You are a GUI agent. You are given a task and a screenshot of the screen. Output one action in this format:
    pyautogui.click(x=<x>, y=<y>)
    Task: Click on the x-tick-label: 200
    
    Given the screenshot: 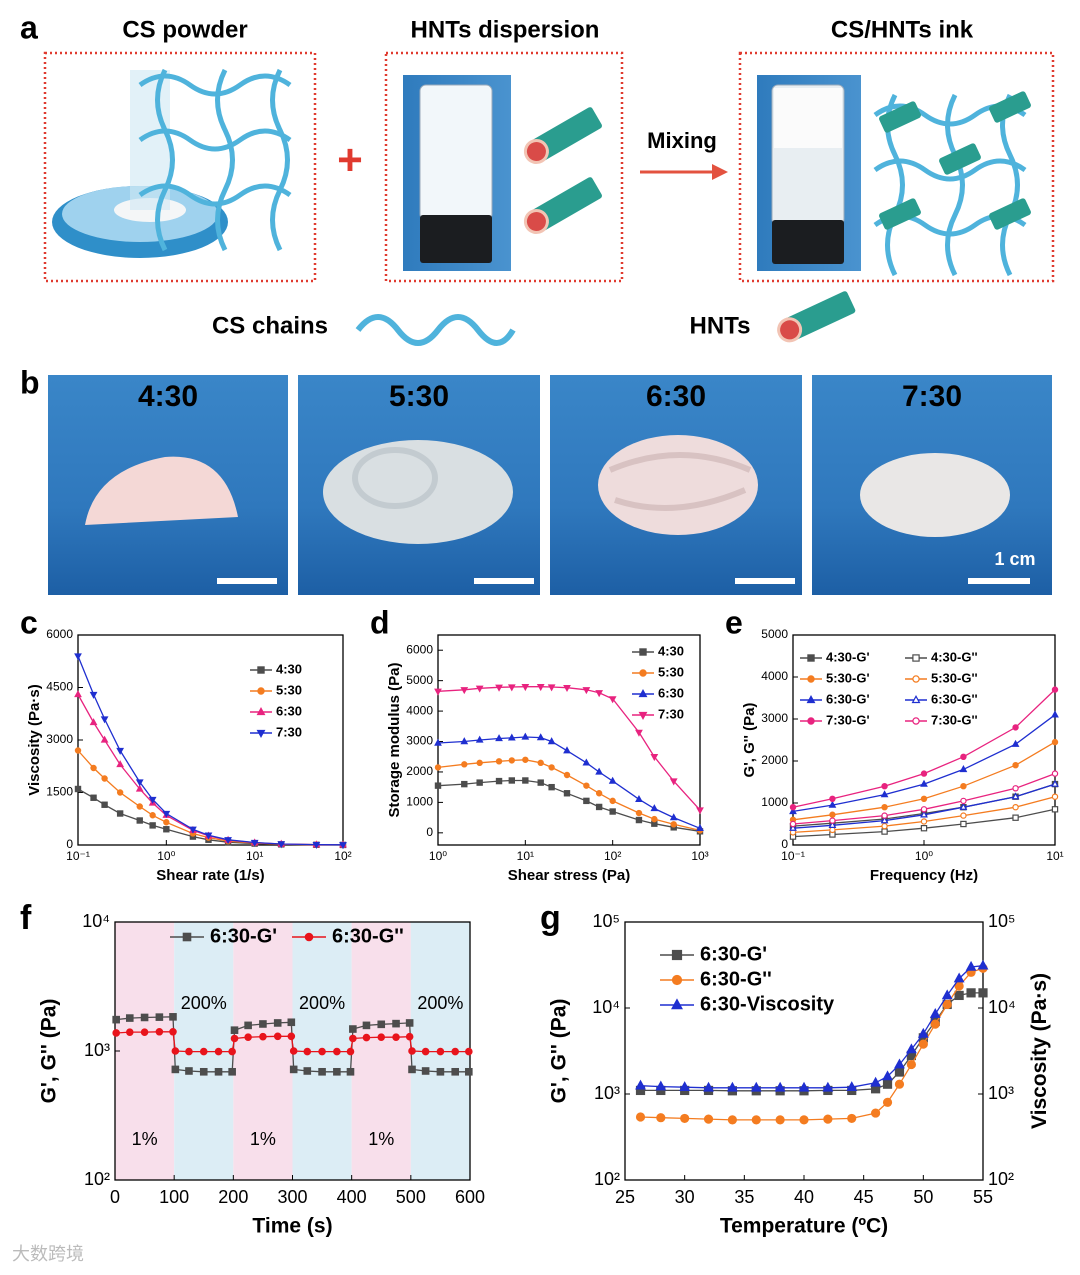 What is the action you would take?
    pyautogui.click(x=233, y=1197)
    